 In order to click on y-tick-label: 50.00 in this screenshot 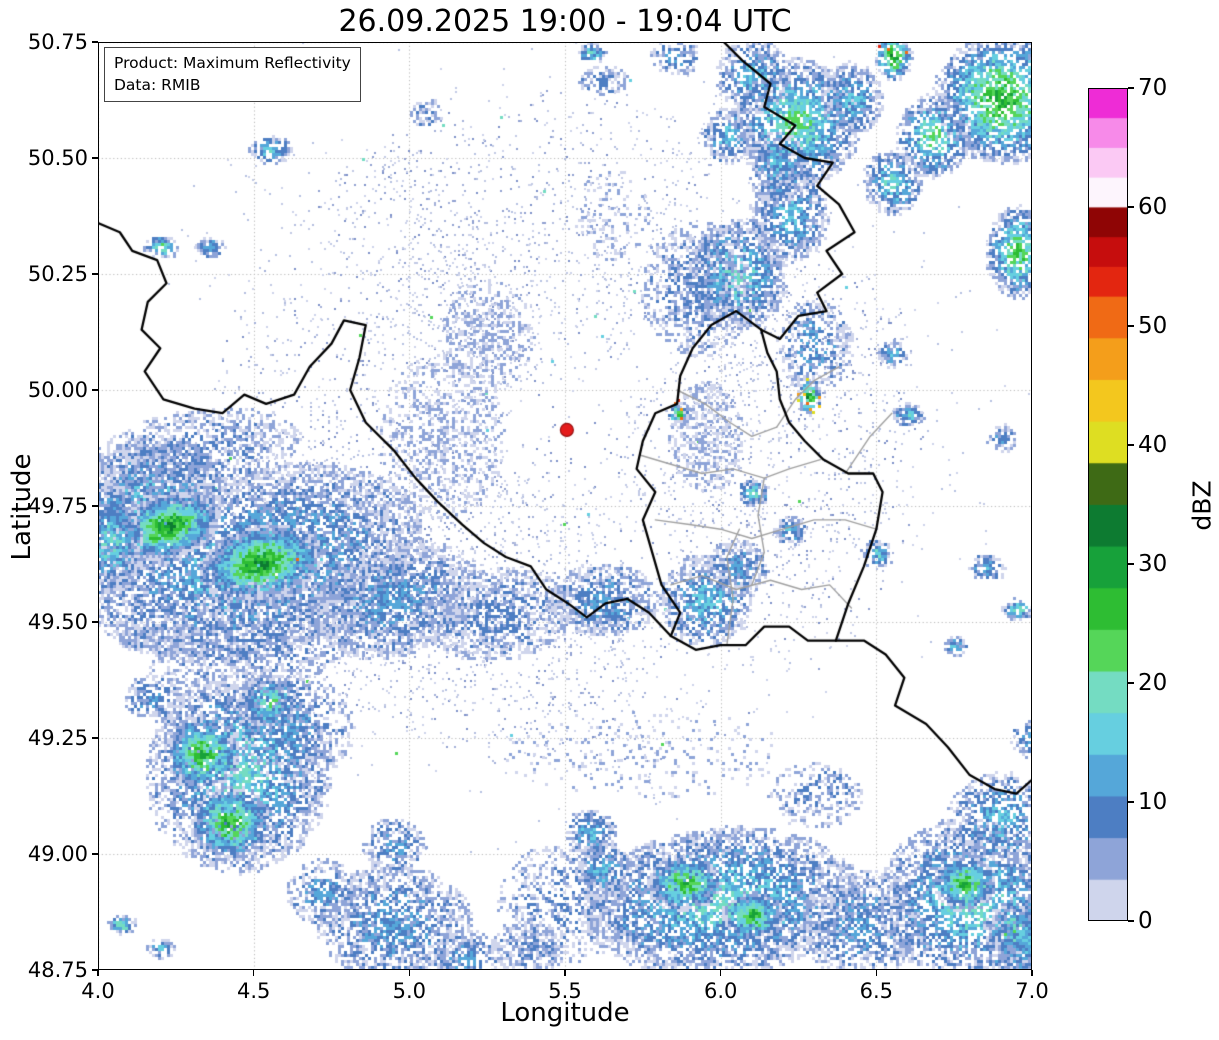, I will do `click(57, 390)`.